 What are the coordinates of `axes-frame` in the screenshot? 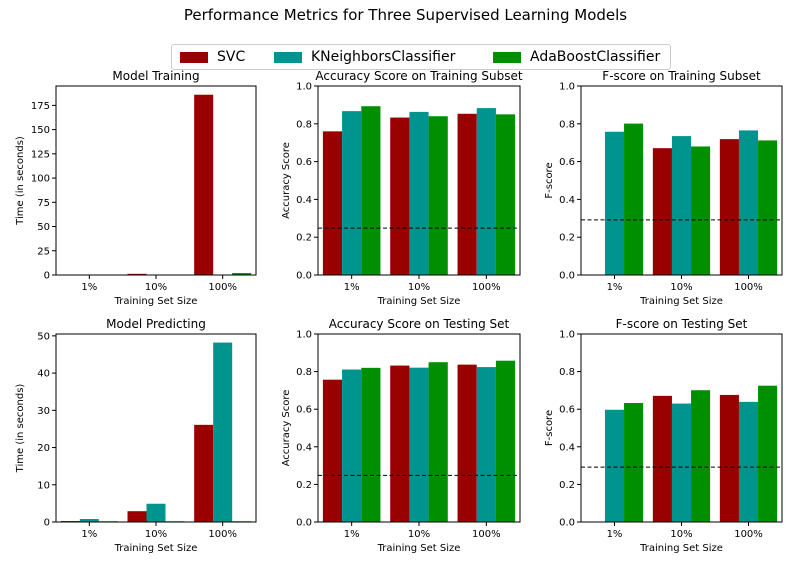 It's located at (156, 180).